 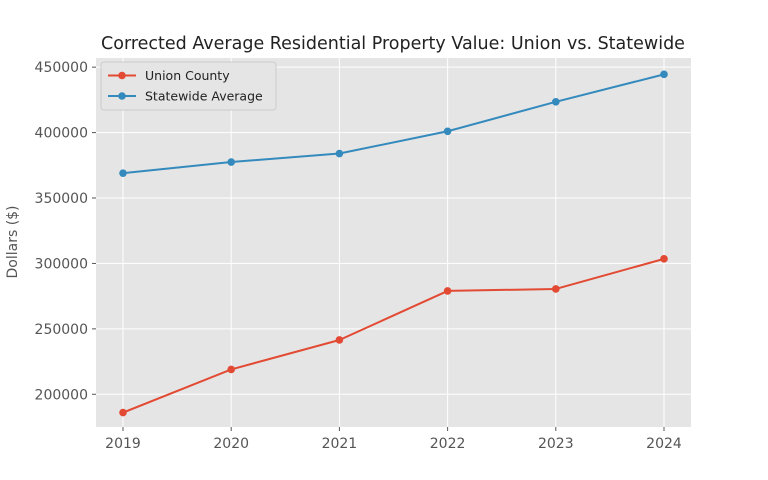 I want to click on data-point-statewide-average-2022, so click(x=447, y=131).